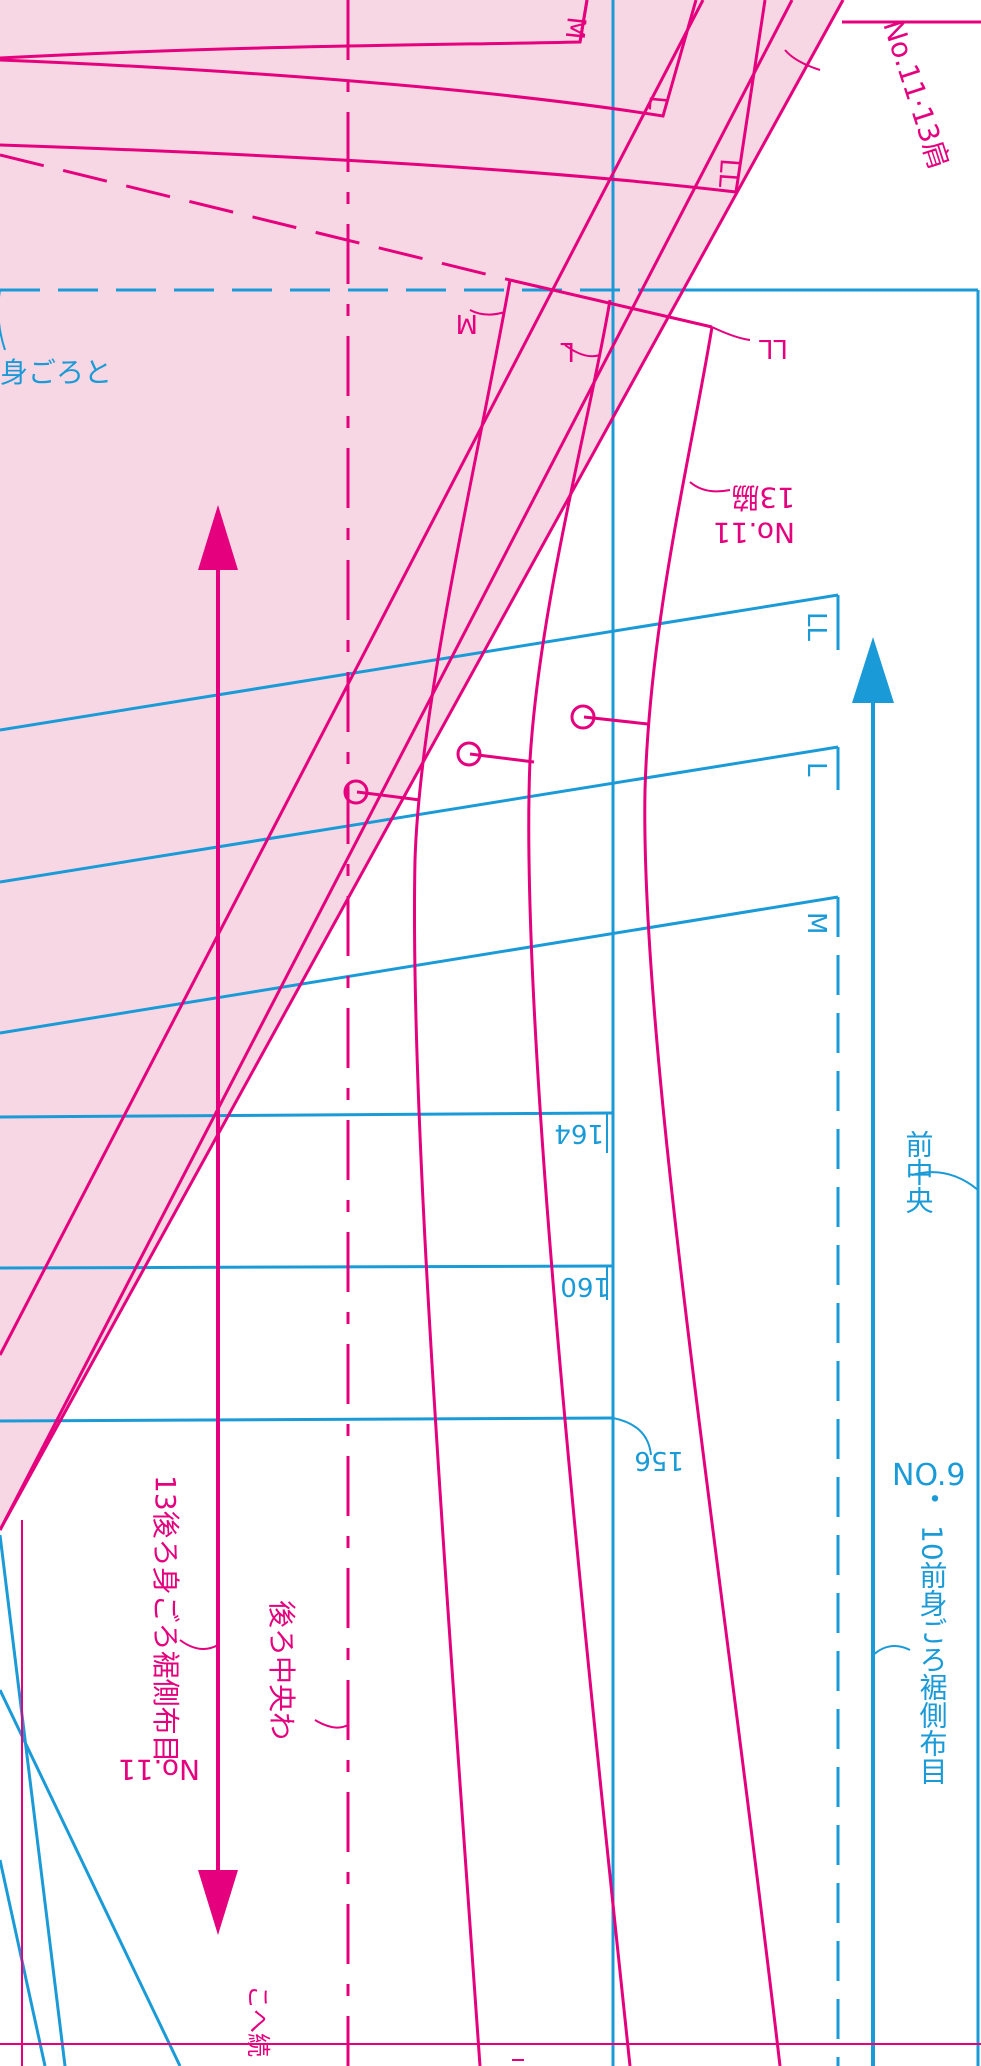 The width and height of the screenshot is (981, 2066). What do you see at coordinates (611, 303) in the screenshot?
I see `shoulder-solid-line` at bounding box center [611, 303].